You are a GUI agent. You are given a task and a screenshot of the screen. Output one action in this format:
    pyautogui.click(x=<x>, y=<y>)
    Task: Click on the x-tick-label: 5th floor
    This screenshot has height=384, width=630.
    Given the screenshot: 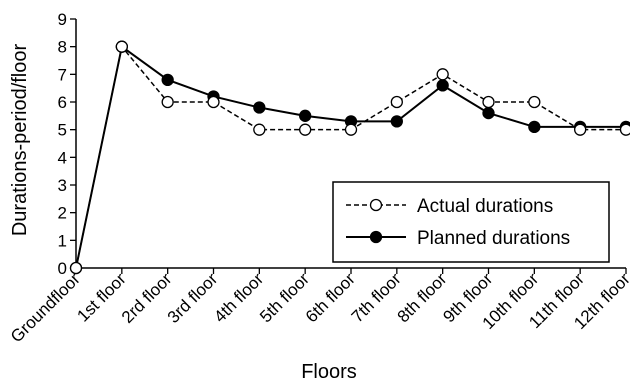 What is the action you would take?
    pyautogui.click(x=284, y=297)
    